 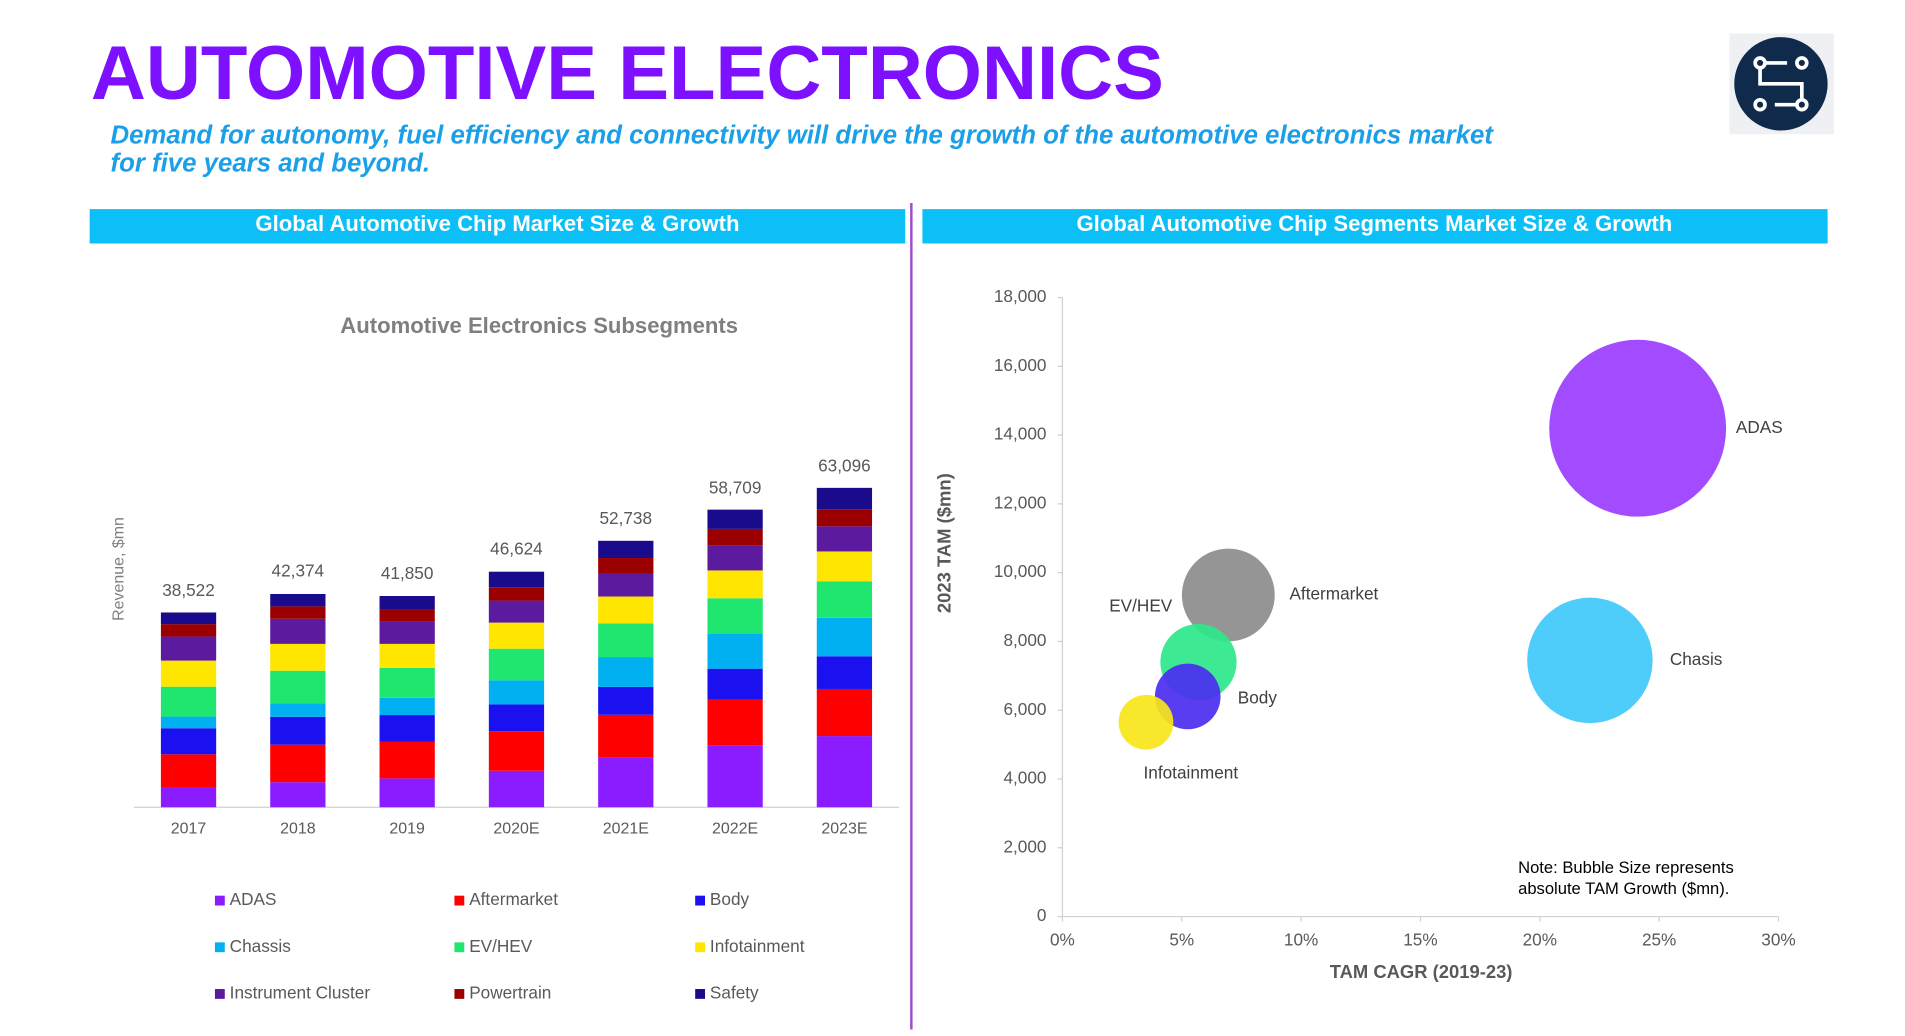 What do you see at coordinates (1696, 659) in the screenshot?
I see `bubble-label: Chasis` at bounding box center [1696, 659].